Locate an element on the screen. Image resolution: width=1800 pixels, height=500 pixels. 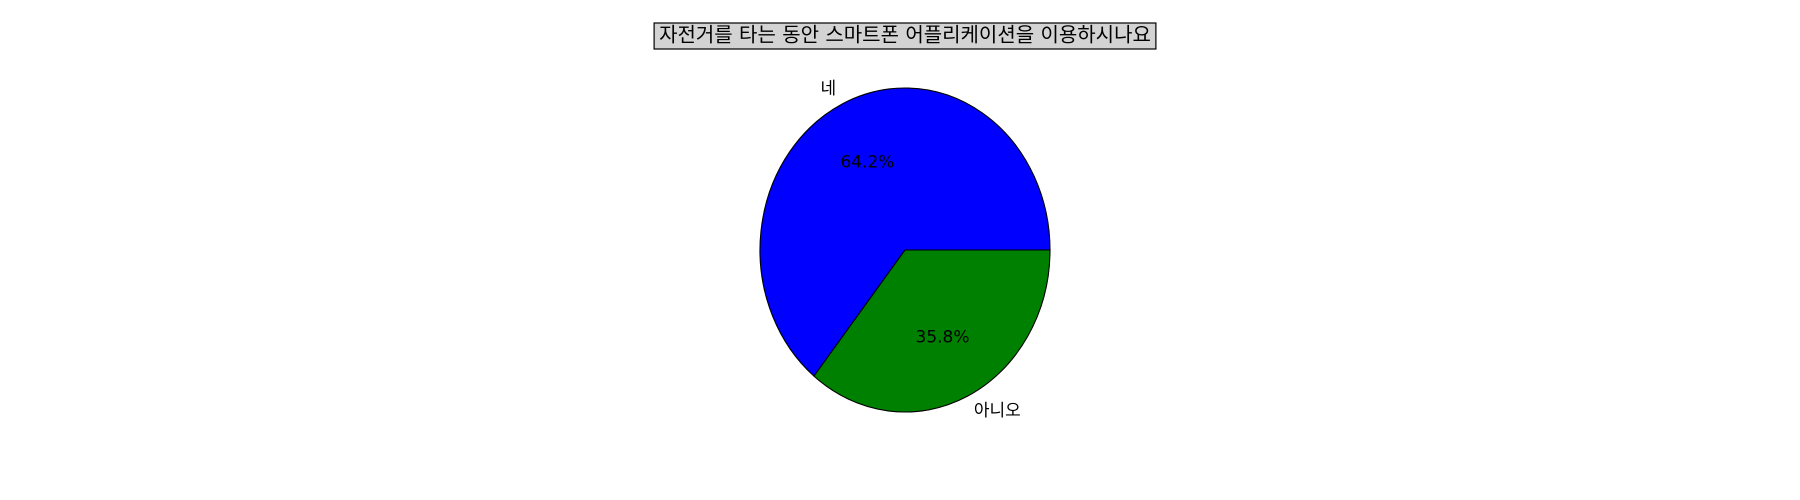
chart-title: 자전거를 타는 동안 스마트폰 어플리케이션을 이용하시나요 is located at coordinates (905, 35).